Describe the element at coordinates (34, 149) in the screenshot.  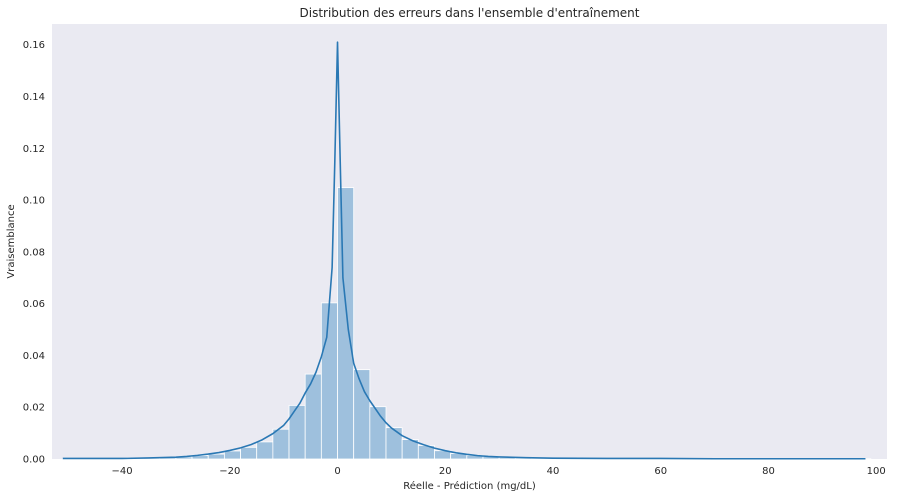
I see `y-tick-label: 0.12` at that location.